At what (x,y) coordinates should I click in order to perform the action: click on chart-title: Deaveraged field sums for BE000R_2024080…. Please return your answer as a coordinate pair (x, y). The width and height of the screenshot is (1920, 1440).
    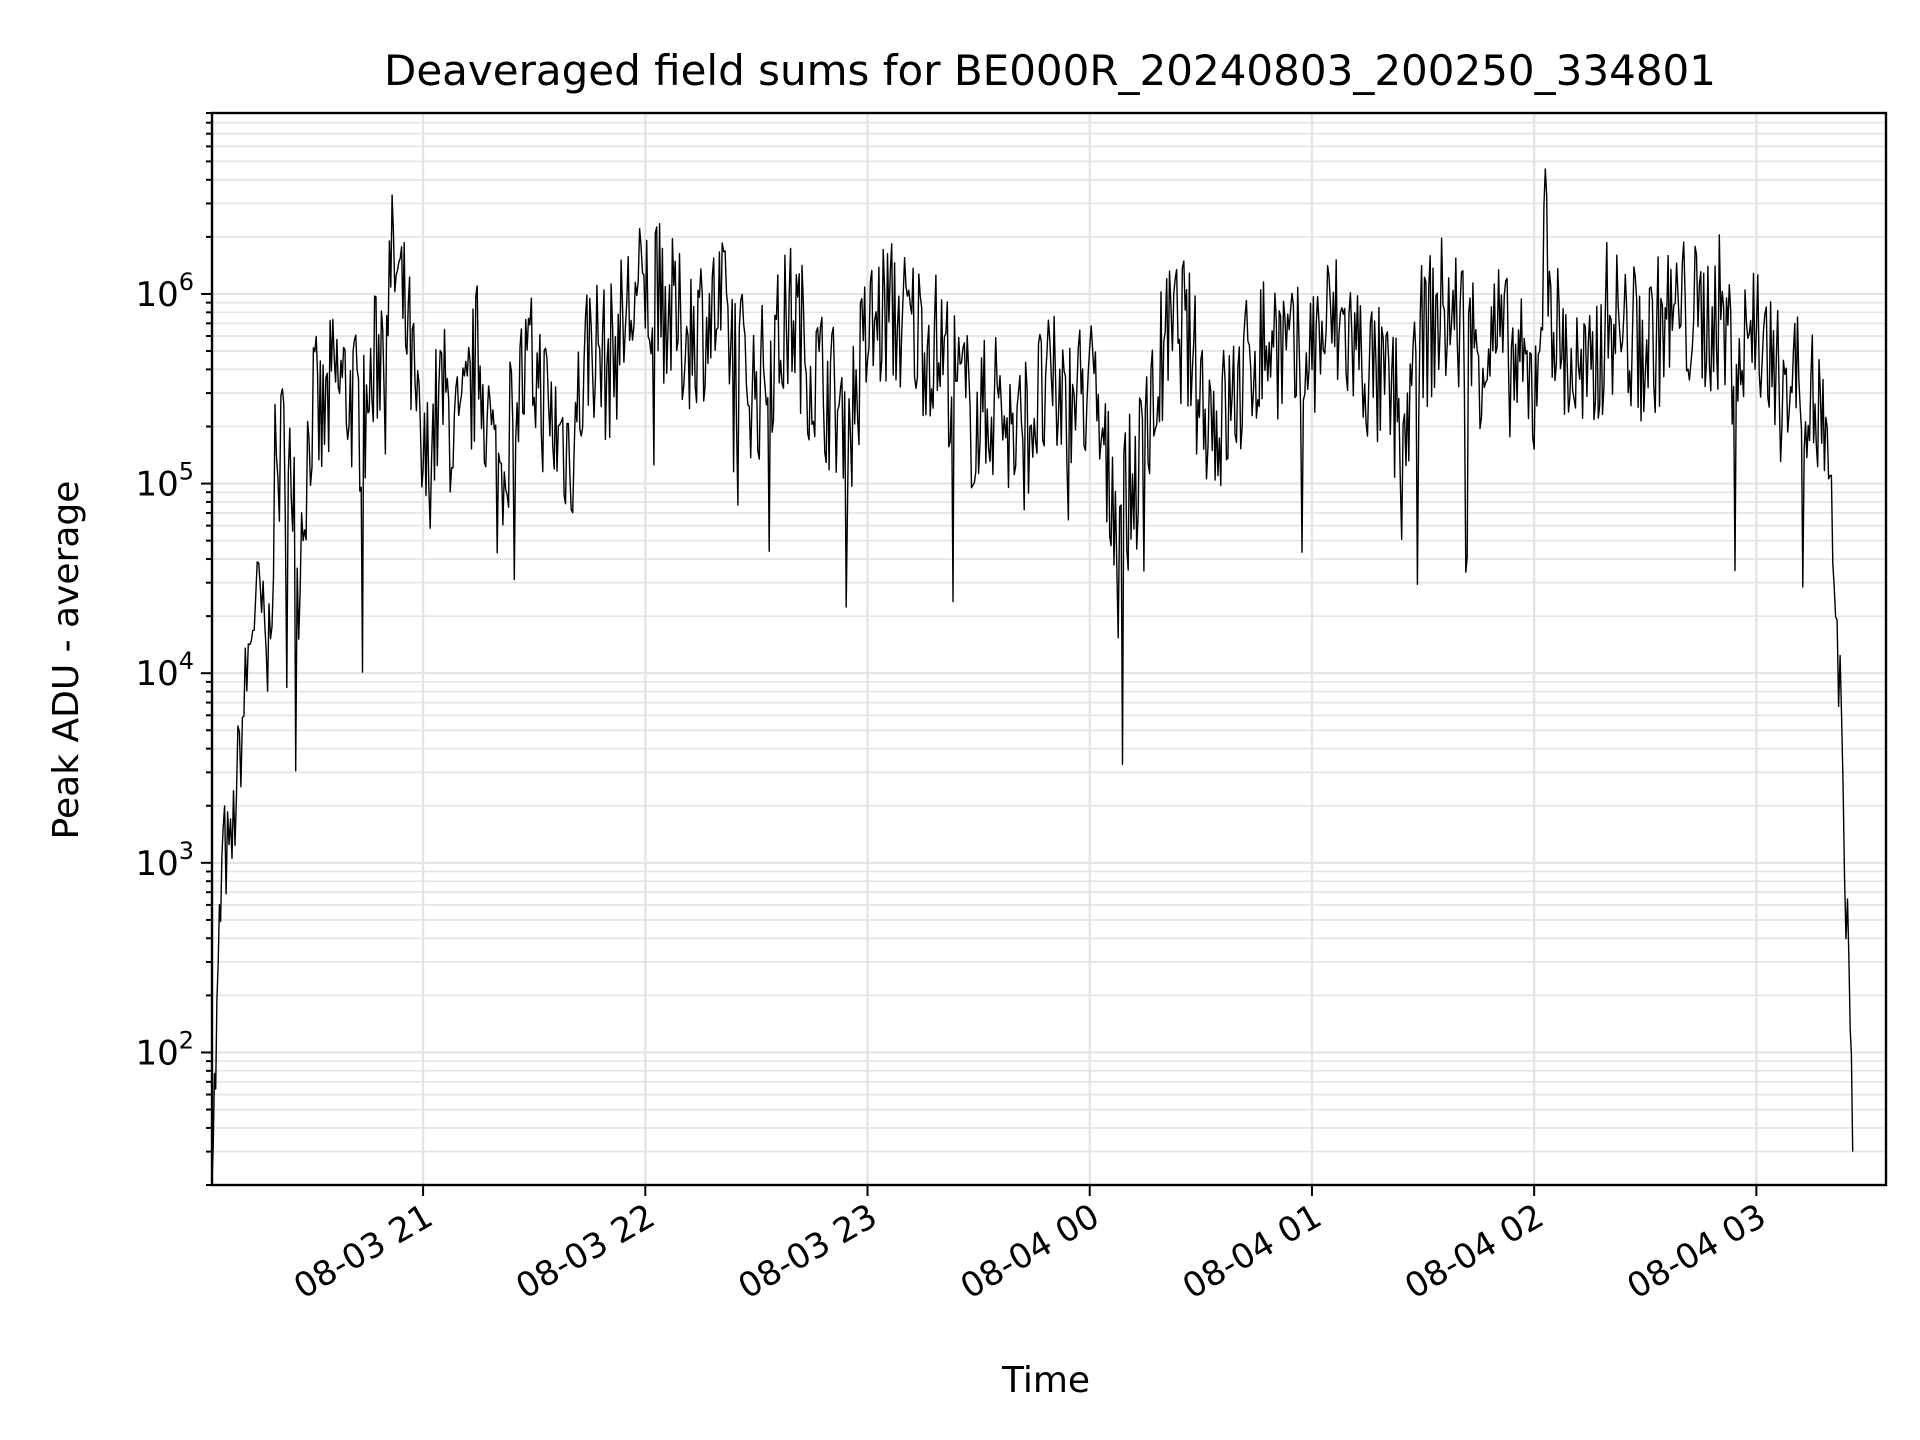
    Looking at the image, I should click on (1050, 70).